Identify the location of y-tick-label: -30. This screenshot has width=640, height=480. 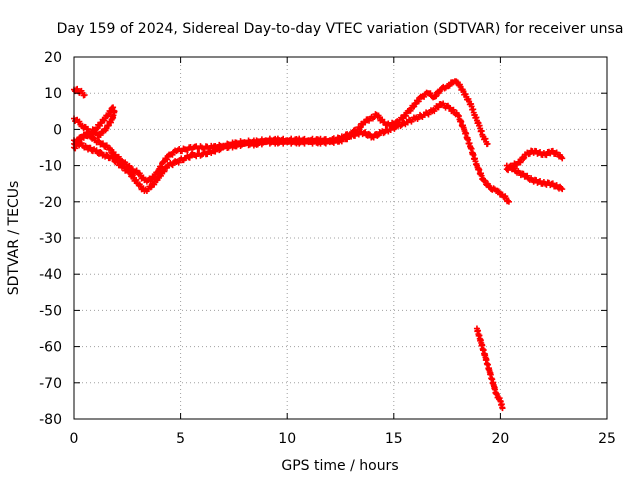
(50, 239).